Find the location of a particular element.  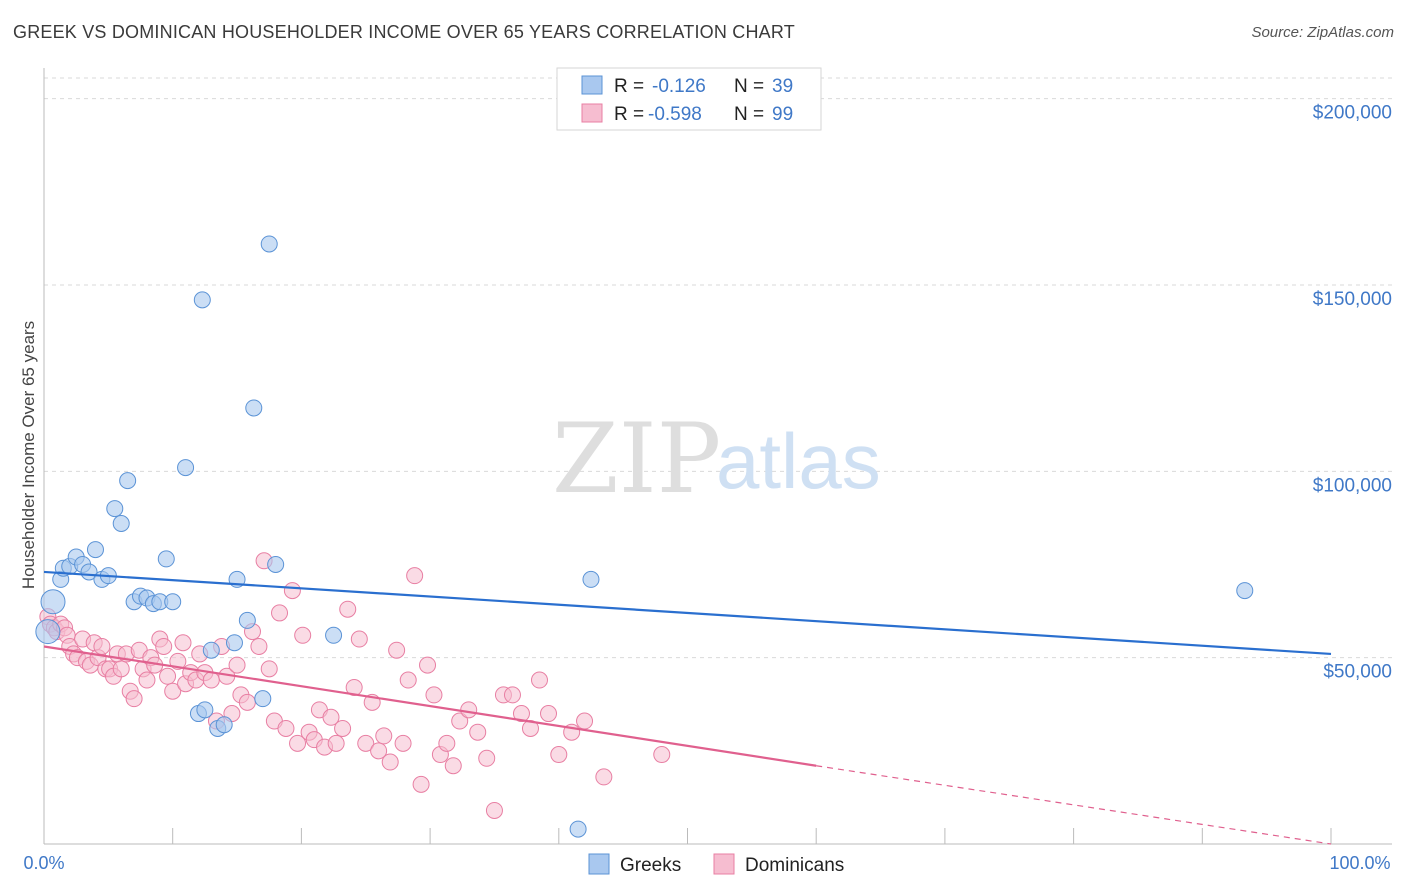

bottom-legend-swatch-dominicans is located at coordinates (724, 864).